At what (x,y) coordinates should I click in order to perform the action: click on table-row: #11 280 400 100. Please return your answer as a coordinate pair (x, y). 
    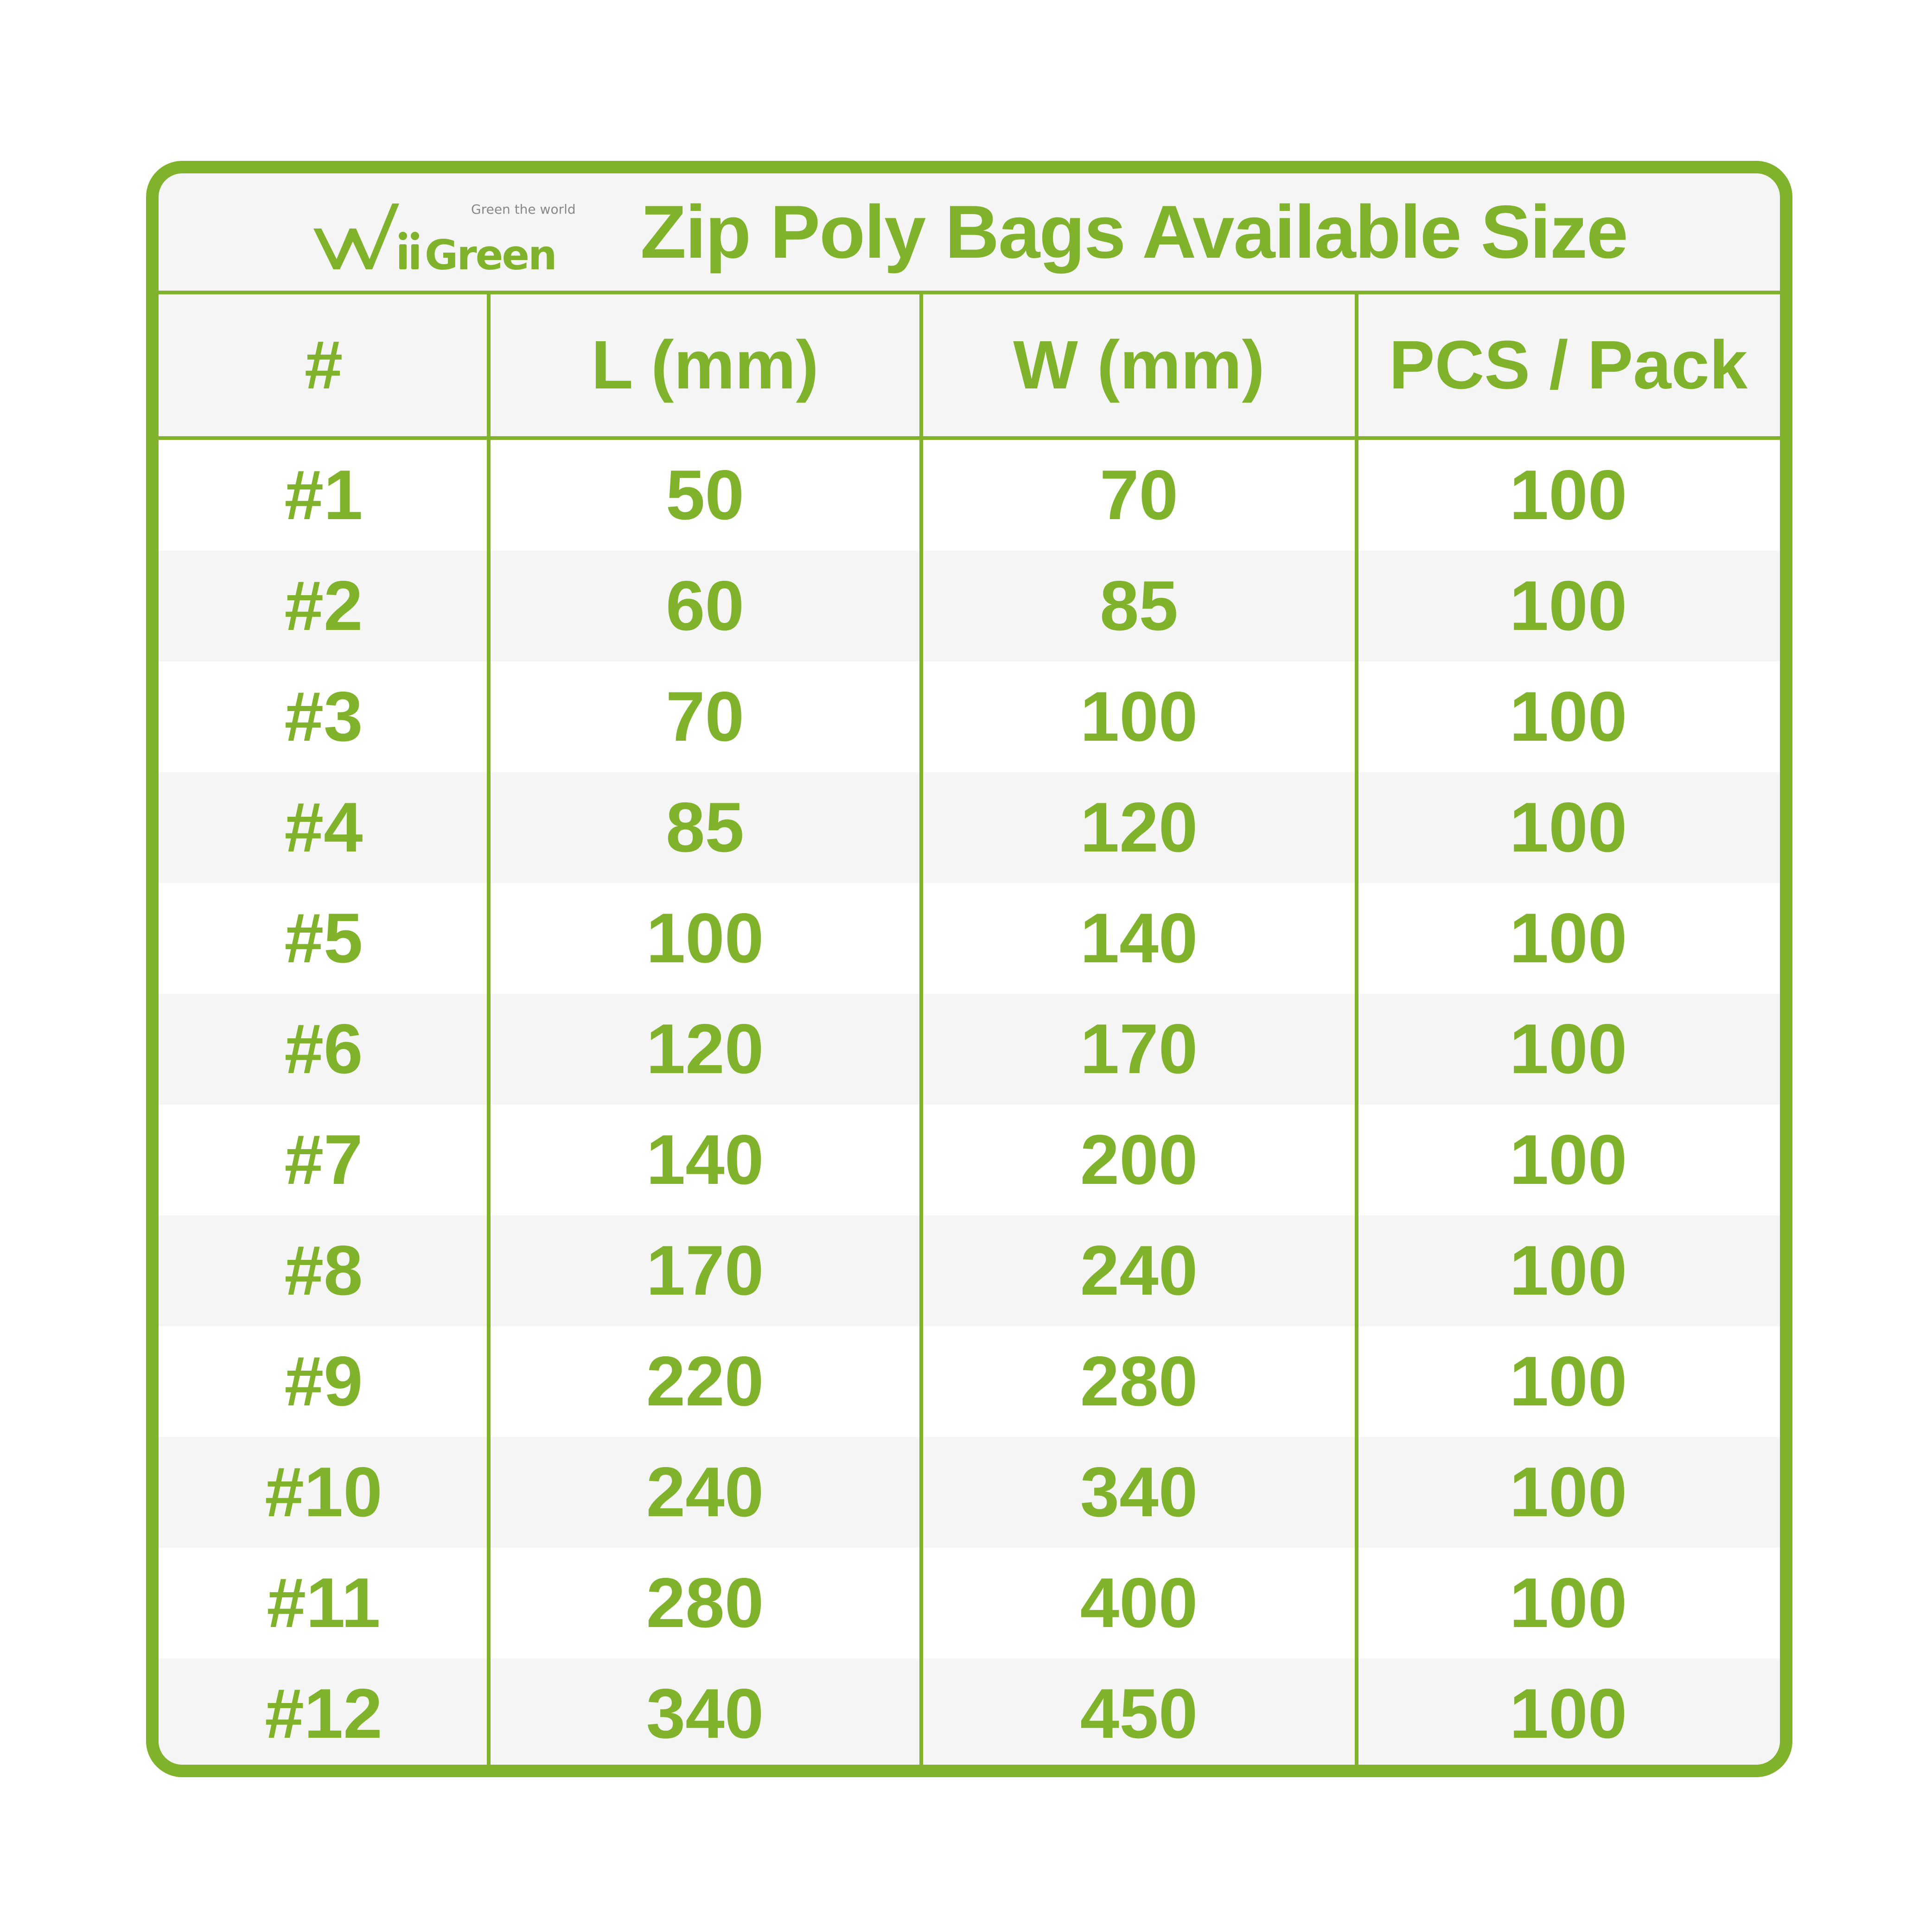
    Looking at the image, I should click on (970, 1603).